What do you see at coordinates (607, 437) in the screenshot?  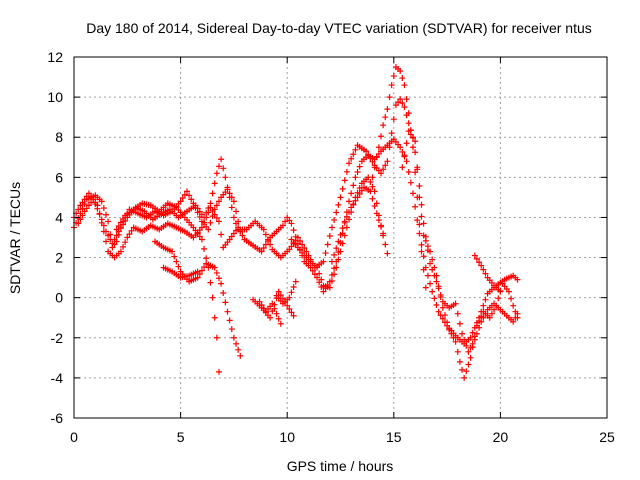 I see `x-tick-label: 25` at bounding box center [607, 437].